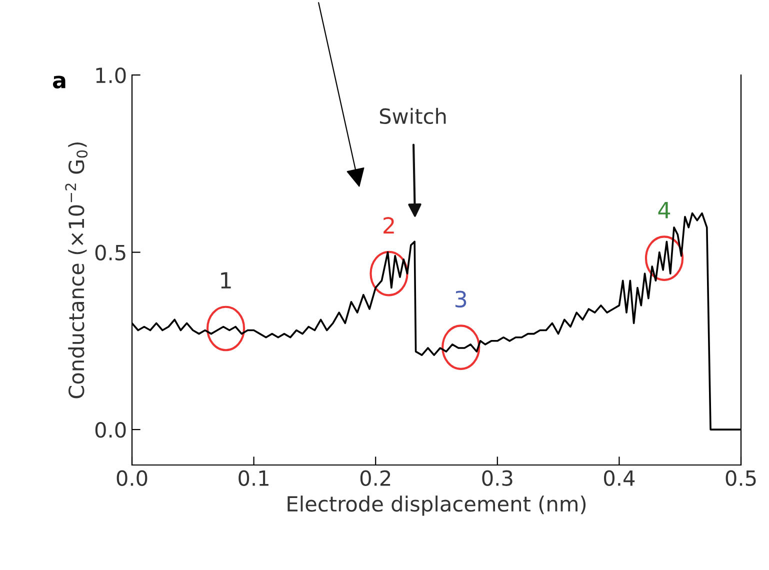 The image size is (769, 570). What do you see at coordinates (76, 270) in the screenshot?
I see `y-axis-title: Conductance (×10$^{−2}$ G$_{0}$)` at bounding box center [76, 270].